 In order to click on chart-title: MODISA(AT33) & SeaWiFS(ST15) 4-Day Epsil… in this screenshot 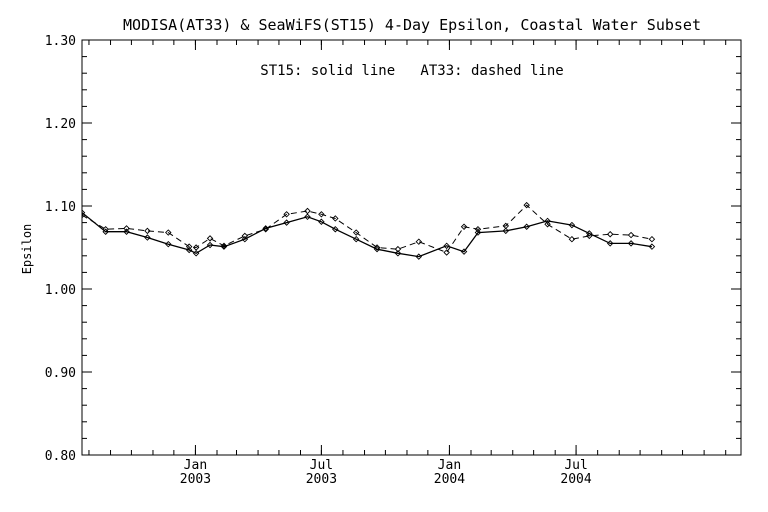, I will do `click(412, 25)`.